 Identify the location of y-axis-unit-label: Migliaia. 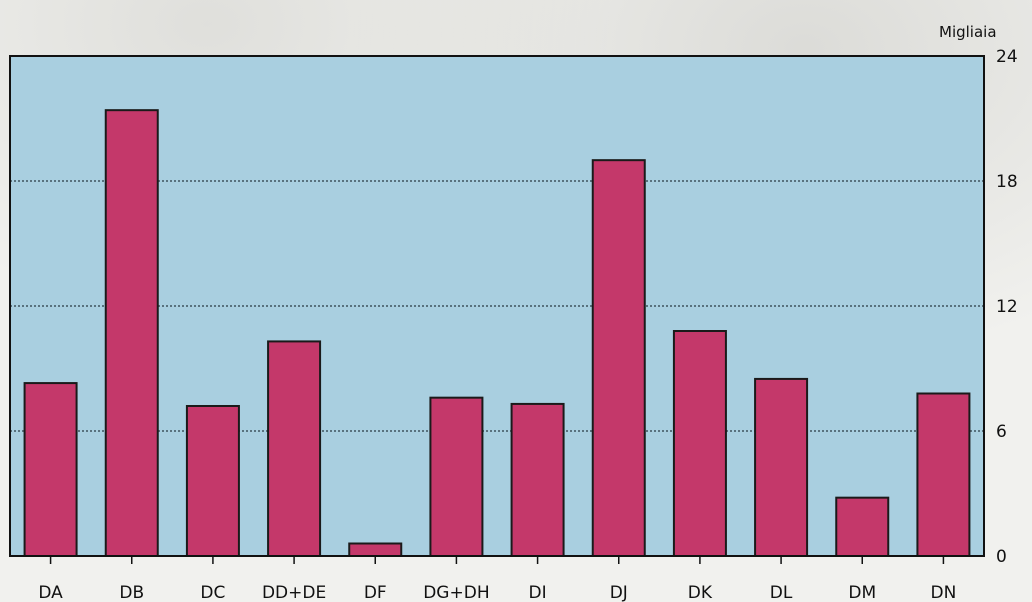
(968, 32).